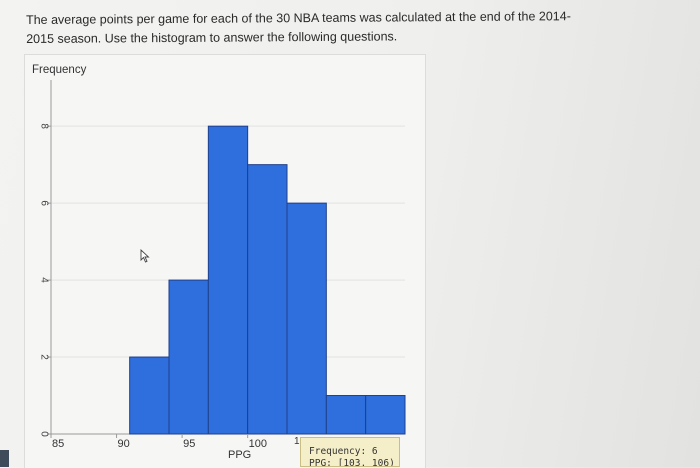 This screenshot has height=468, width=700. I want to click on y-axis-label: Frequency, so click(59, 70).